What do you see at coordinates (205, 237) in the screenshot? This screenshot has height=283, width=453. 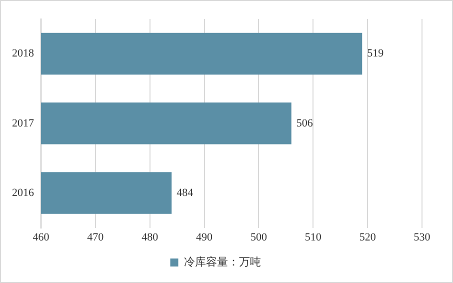 I see `x-tick-label: 490` at bounding box center [205, 237].